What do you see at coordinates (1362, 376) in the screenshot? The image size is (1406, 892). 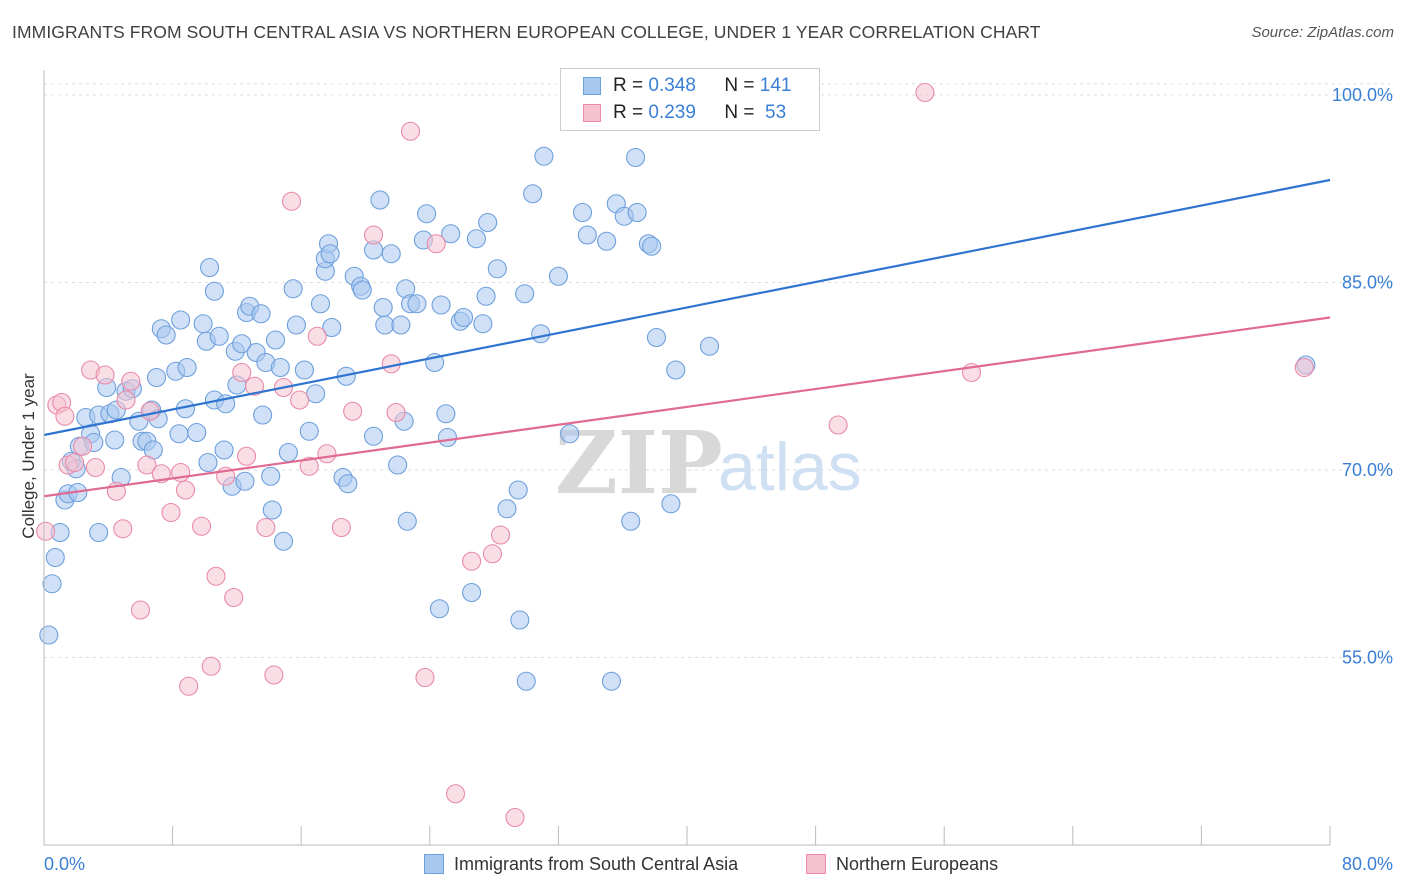 I see `y-tick-labels: 55.0% 70.0% 85.0% 100.0%` at bounding box center [1362, 376].